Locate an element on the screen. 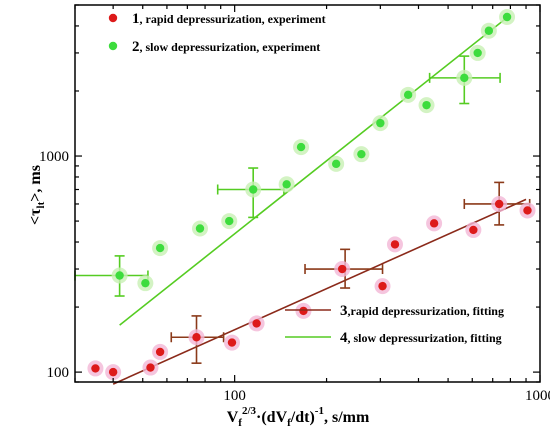  legend-label-2: 2, slow depressurization, experiment is located at coordinates (226, 47).